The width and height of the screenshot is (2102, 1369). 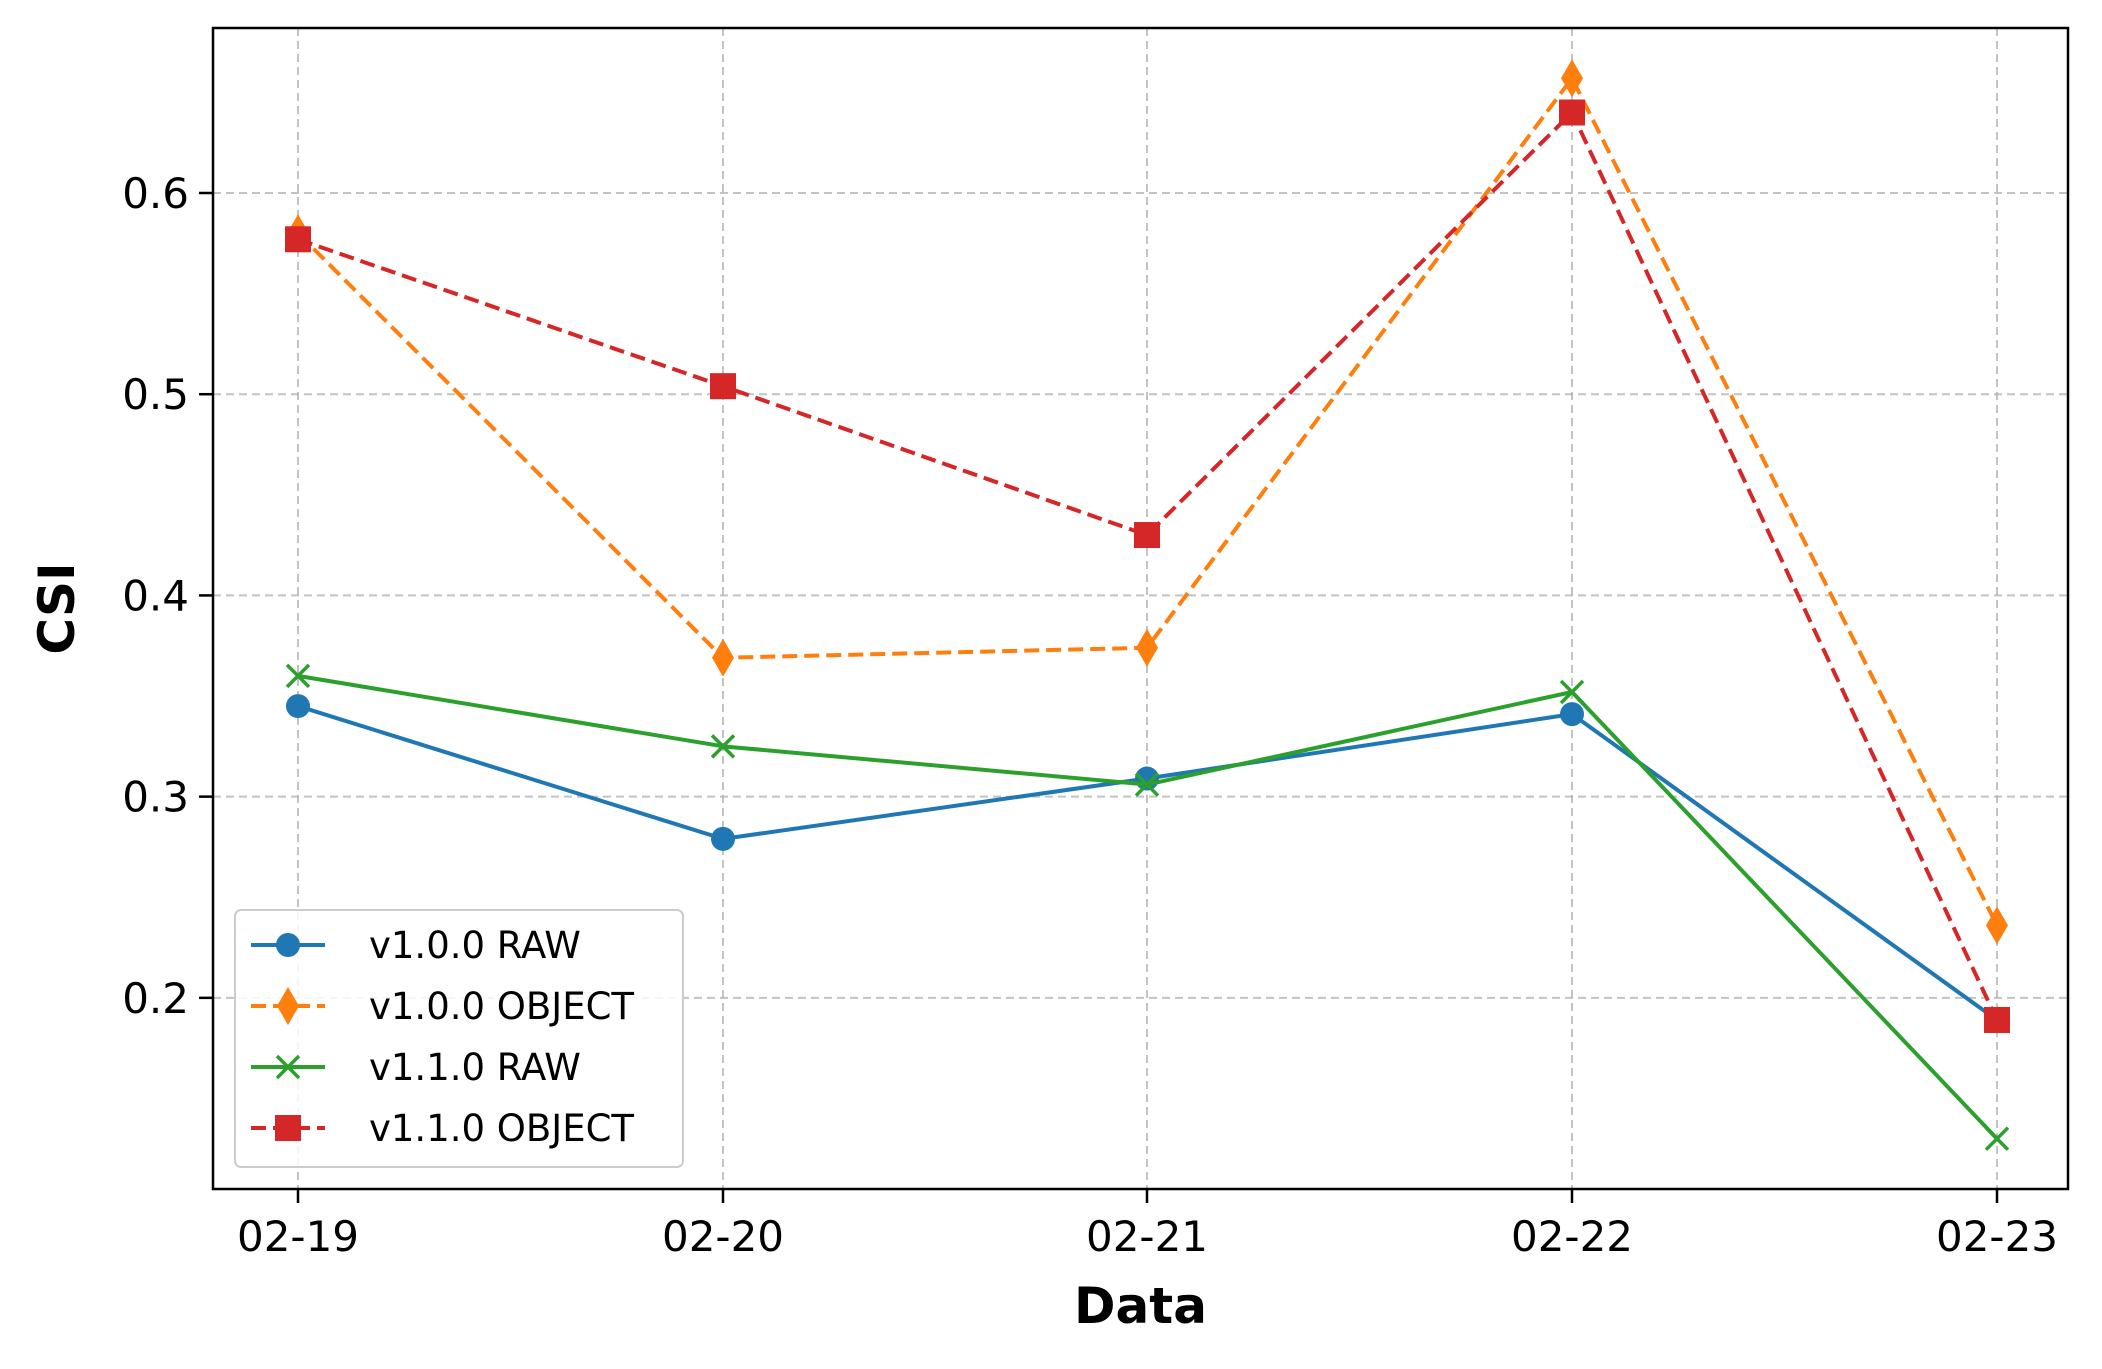 What do you see at coordinates (1147, 1236) in the screenshot?
I see `x-tick-label: 02-21` at bounding box center [1147, 1236].